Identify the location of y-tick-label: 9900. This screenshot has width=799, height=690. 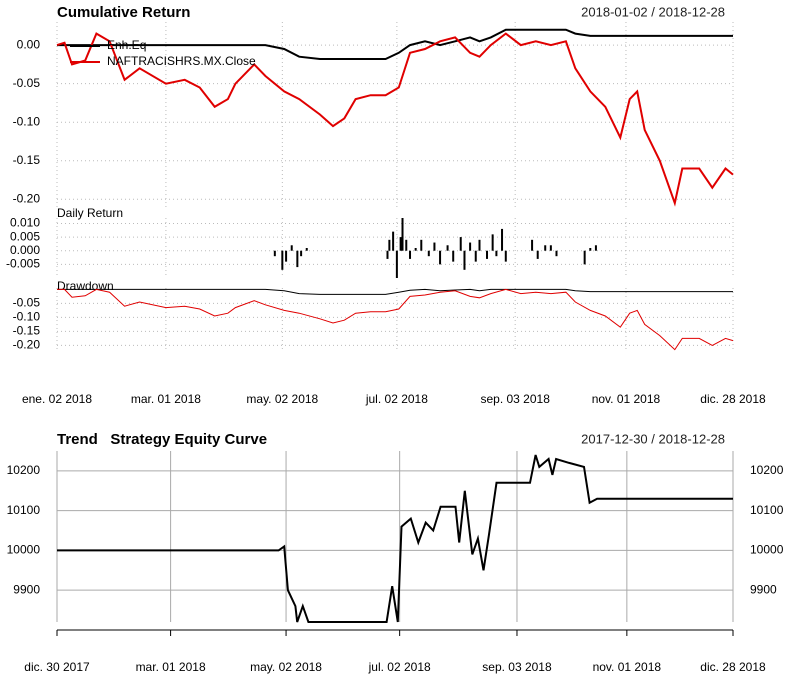
(26, 589).